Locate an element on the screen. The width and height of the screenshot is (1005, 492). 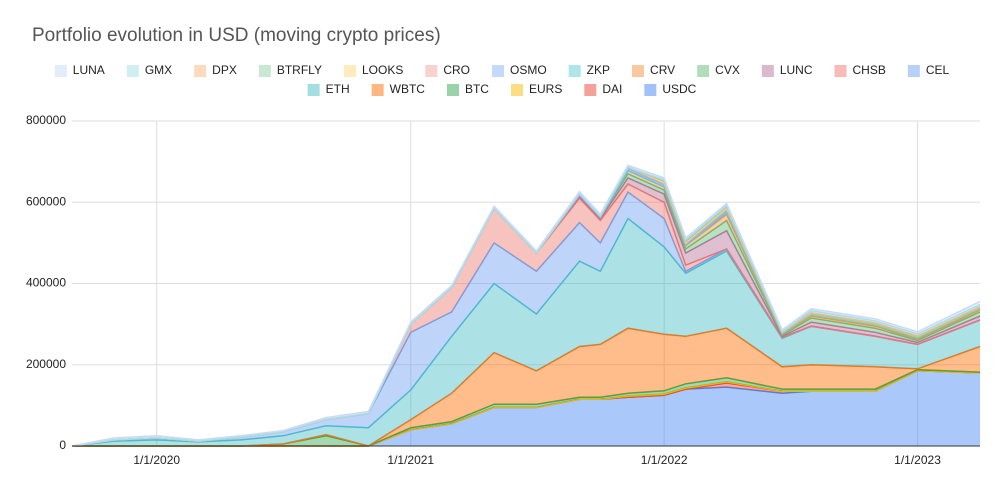
legend-label: LOOKS is located at coordinates (382, 70).